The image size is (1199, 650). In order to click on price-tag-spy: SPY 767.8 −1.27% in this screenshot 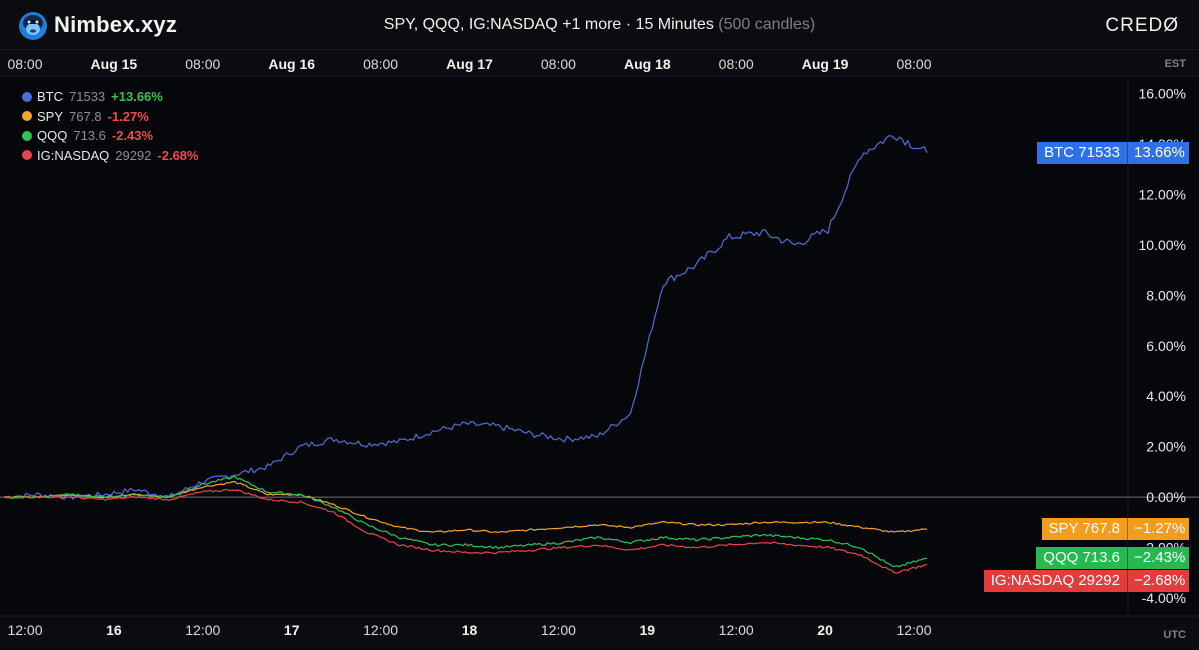, I will do `click(1115, 529)`.